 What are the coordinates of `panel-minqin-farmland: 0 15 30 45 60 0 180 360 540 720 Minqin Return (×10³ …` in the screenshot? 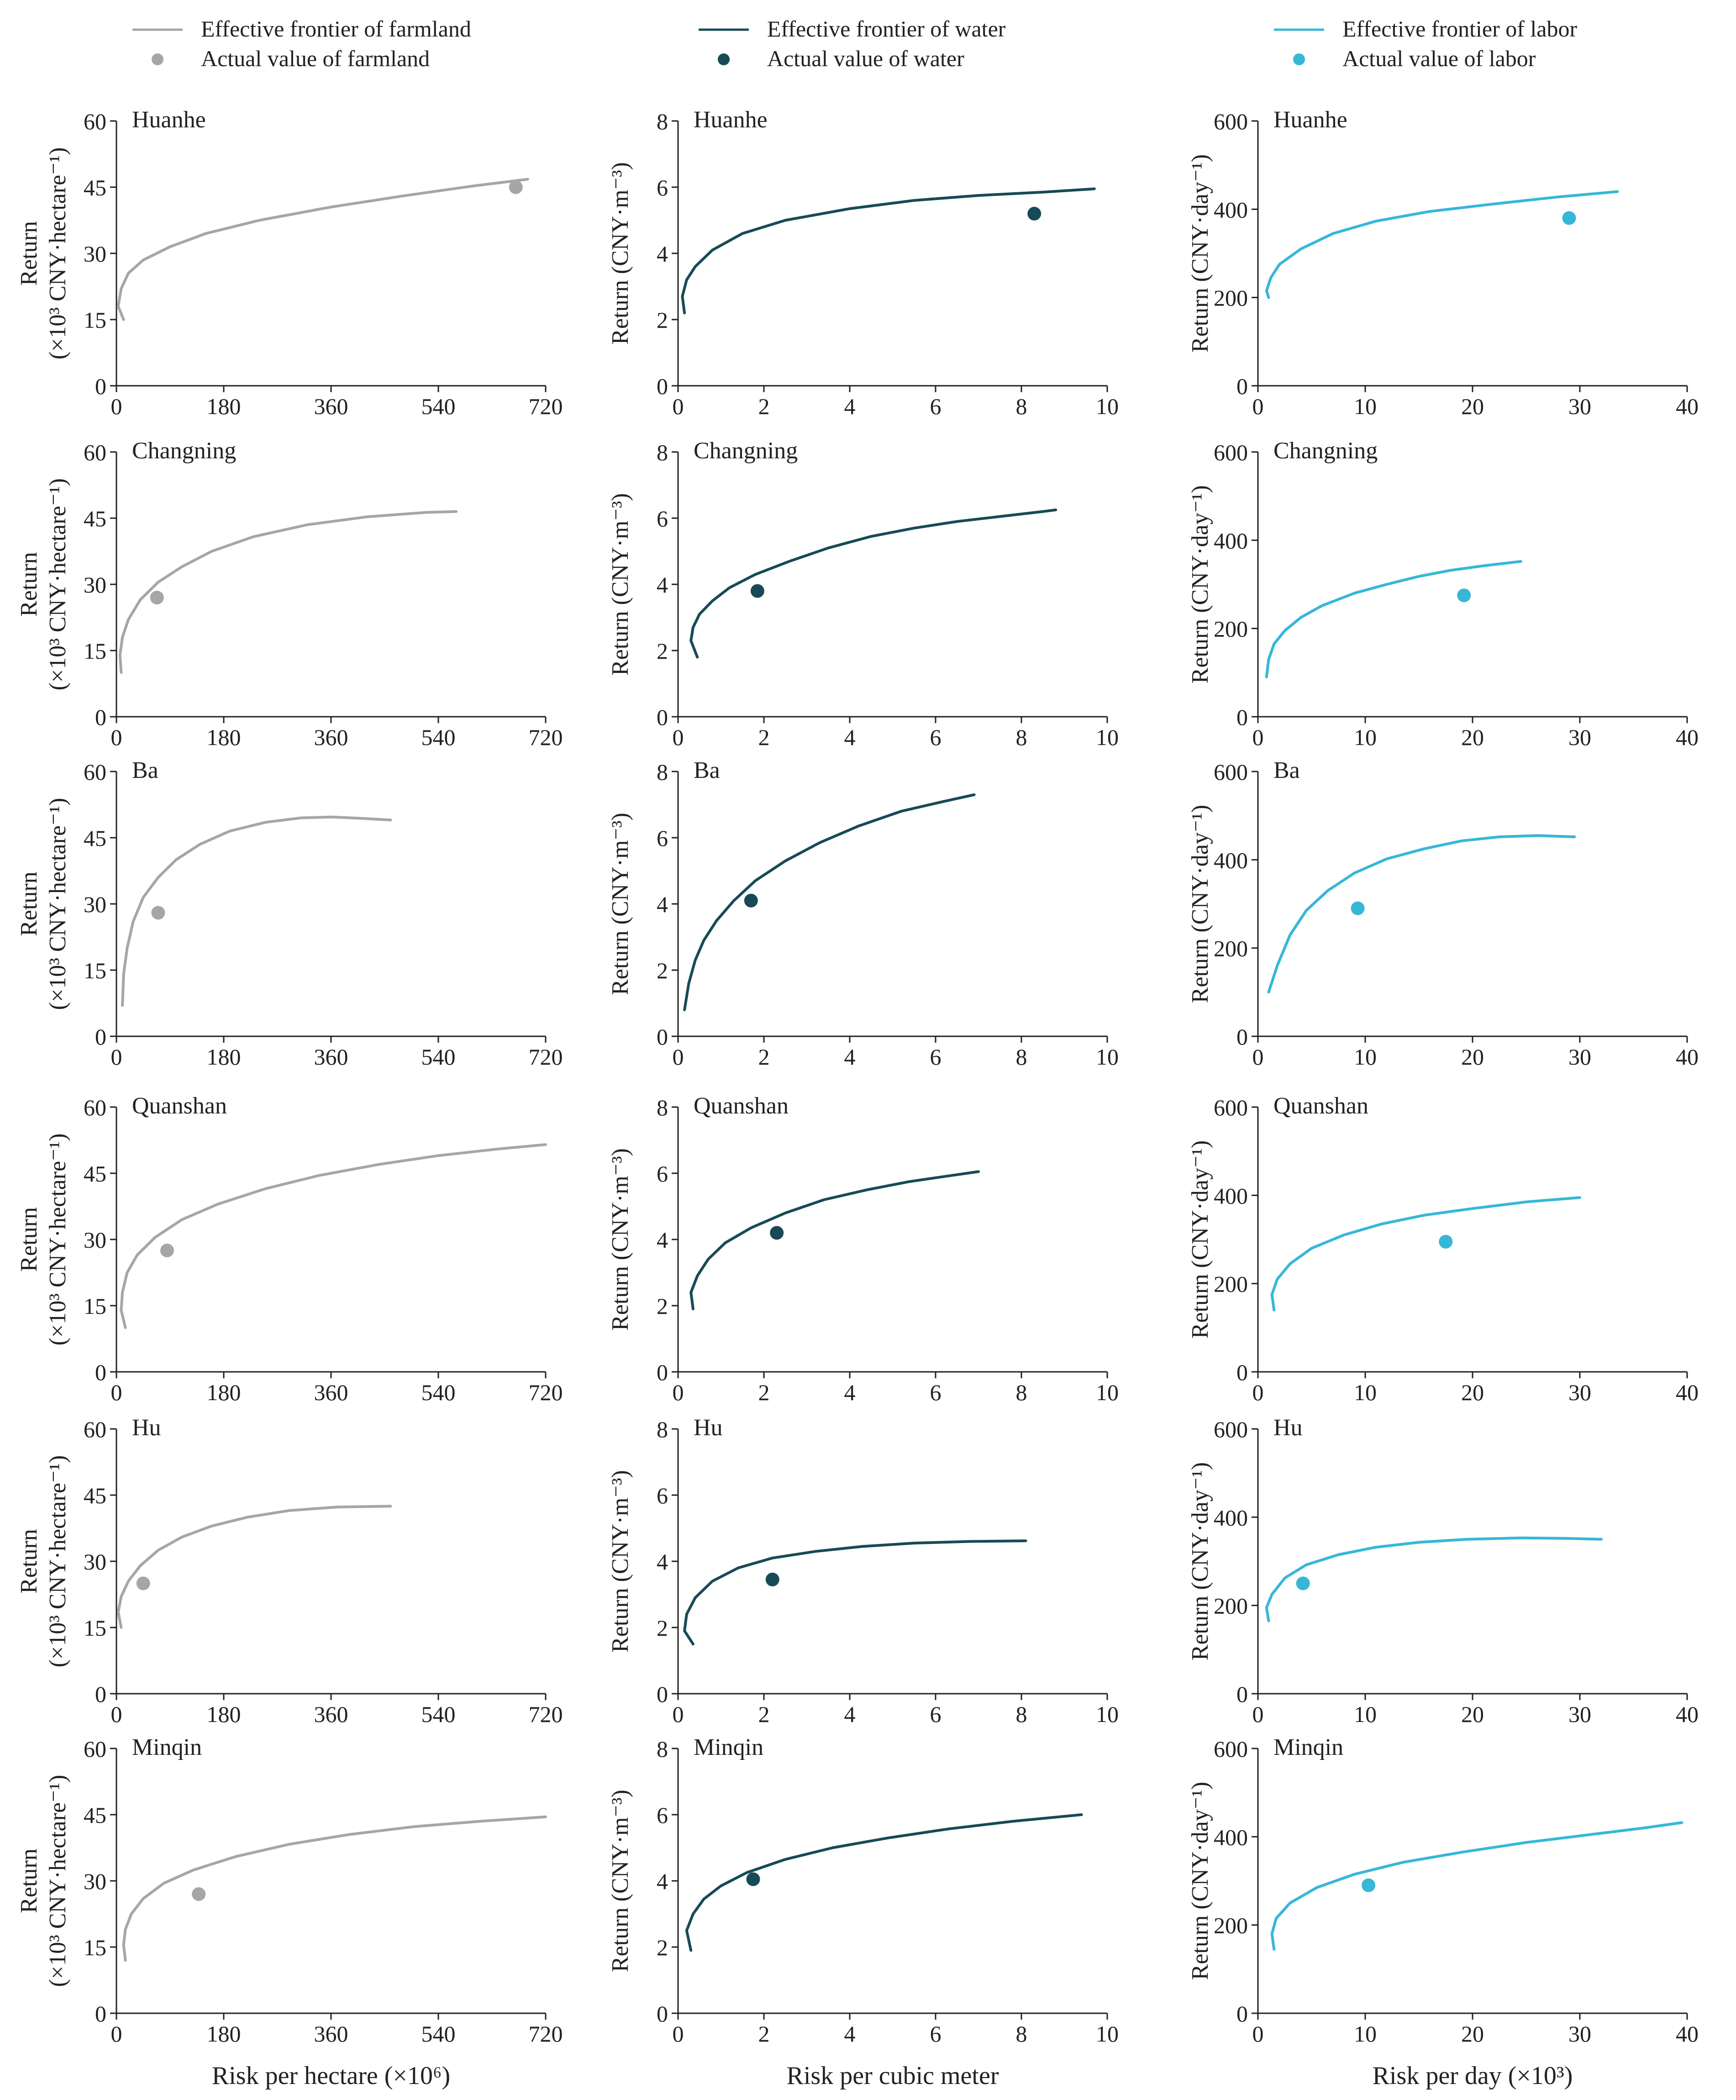 It's located at (289, 1912).